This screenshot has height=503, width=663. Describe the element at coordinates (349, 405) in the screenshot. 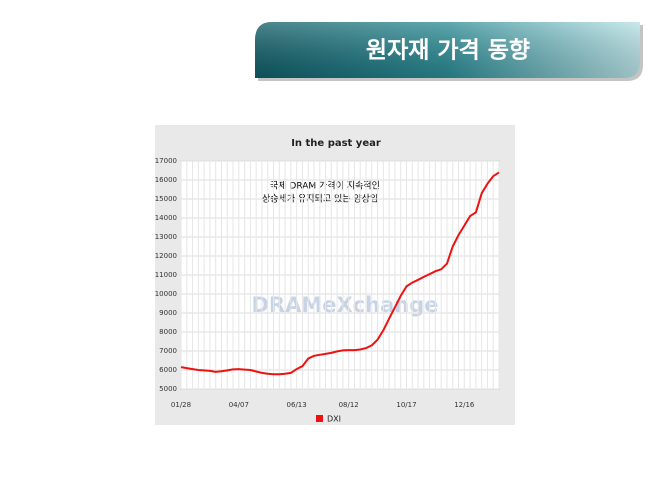

I see `x-tick-label: 08/12` at that location.